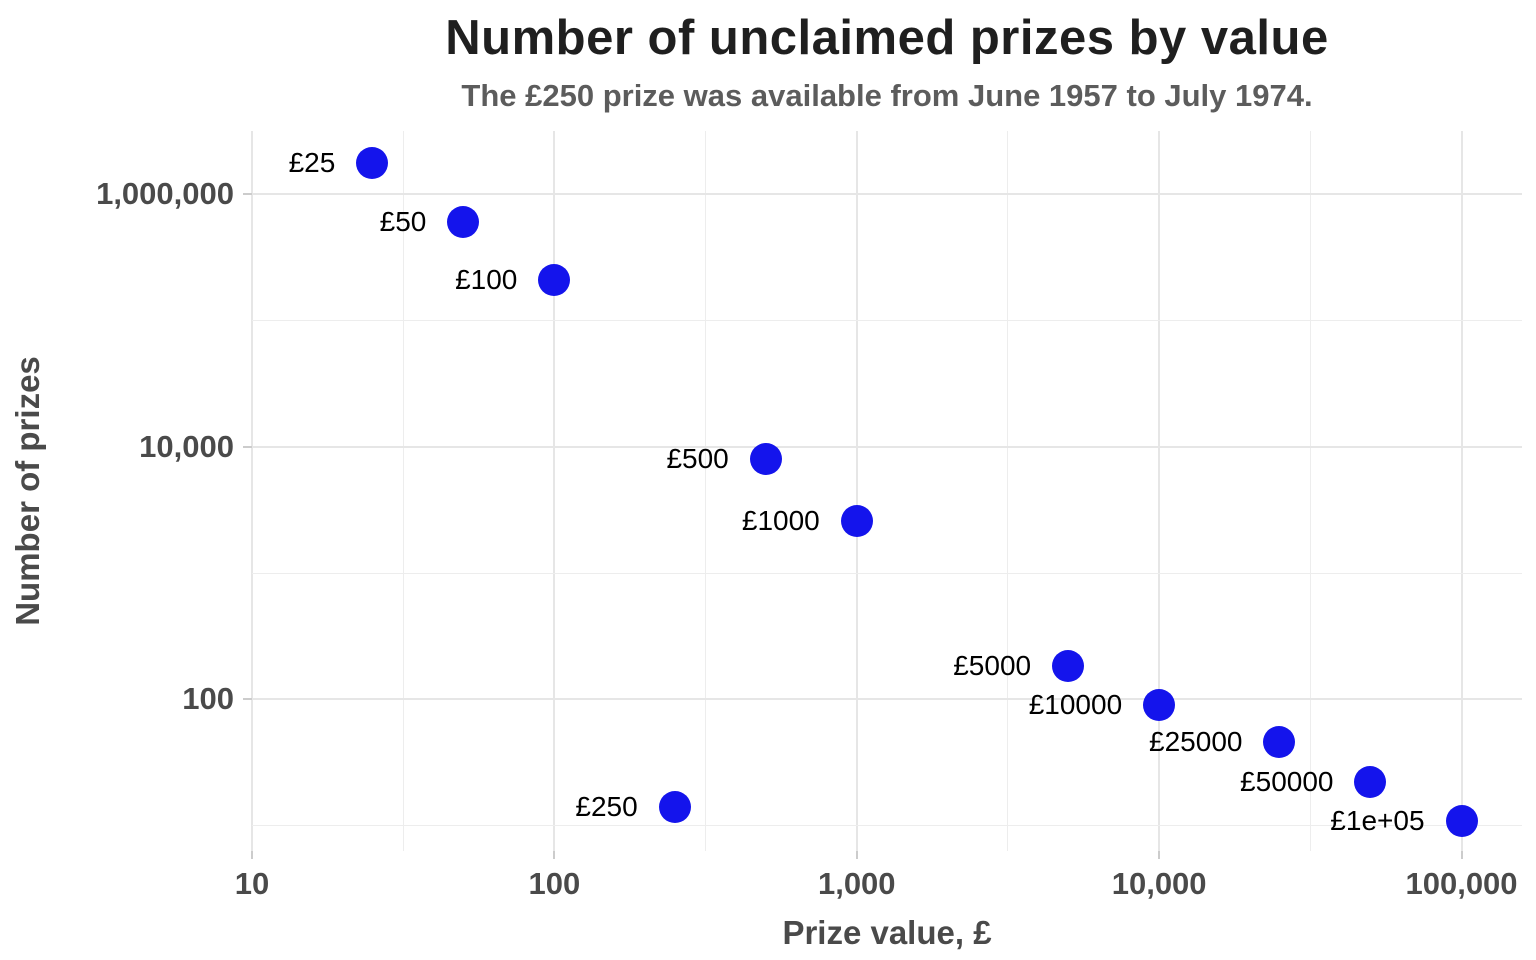 The image size is (1536, 960). What do you see at coordinates (252, 883) in the screenshot?
I see `x-tick-label: 10` at bounding box center [252, 883].